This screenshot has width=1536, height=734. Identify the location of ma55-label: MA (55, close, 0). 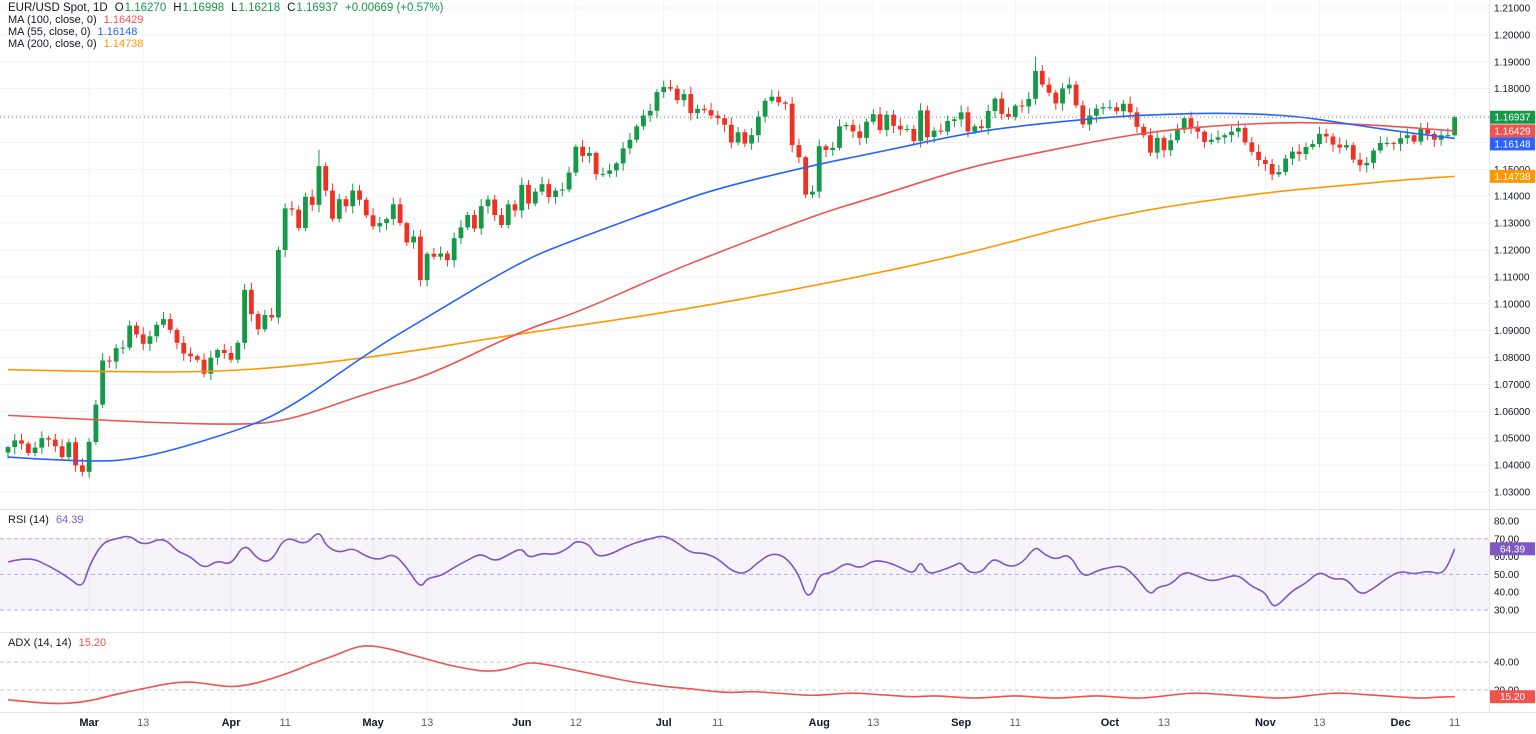
(49, 32).